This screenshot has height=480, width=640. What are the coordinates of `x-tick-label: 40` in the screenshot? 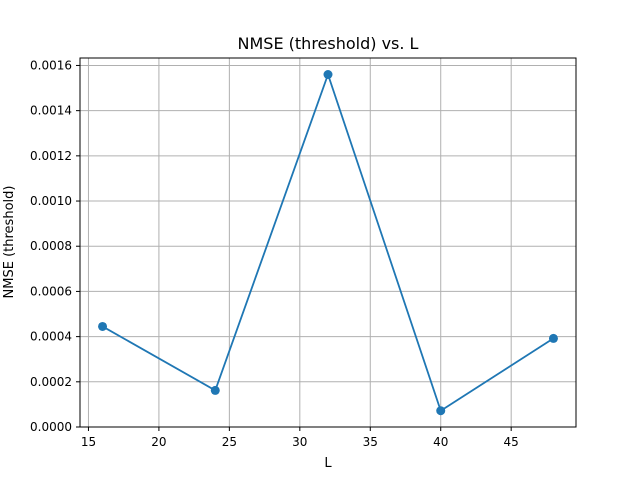 It's located at (440, 442).